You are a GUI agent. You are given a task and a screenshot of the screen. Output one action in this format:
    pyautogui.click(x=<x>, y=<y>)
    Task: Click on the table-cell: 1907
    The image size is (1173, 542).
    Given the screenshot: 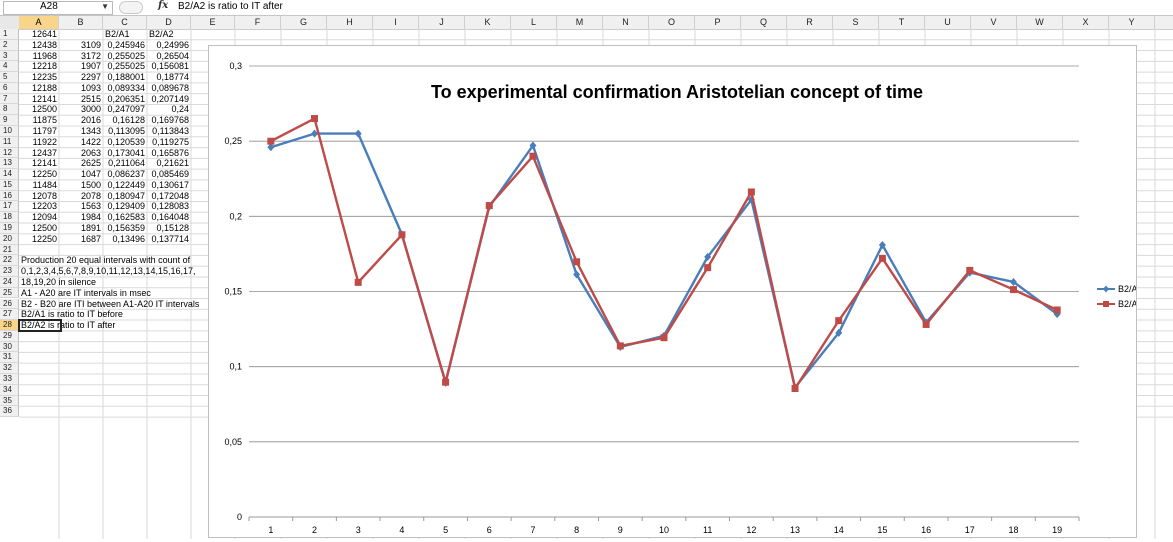 What is the action you would take?
    pyautogui.click(x=90, y=66)
    